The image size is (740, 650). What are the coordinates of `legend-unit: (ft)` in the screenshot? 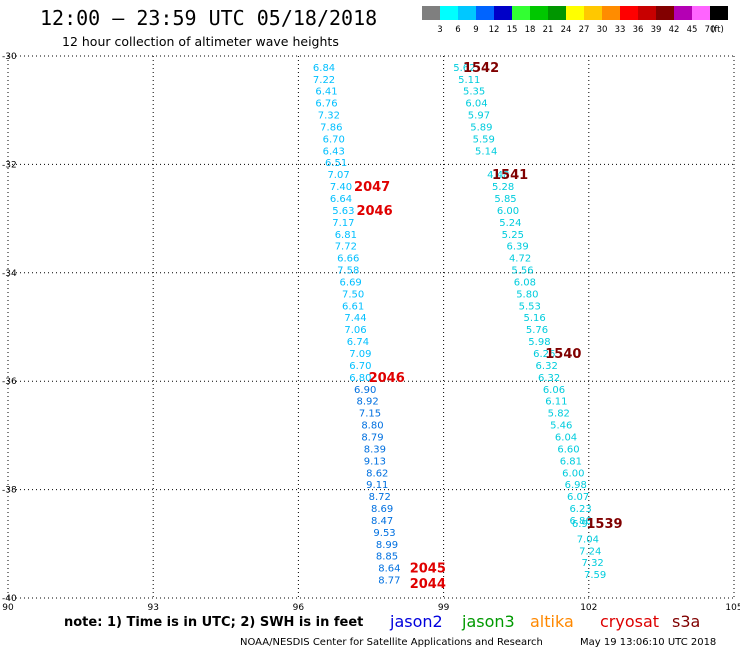 It's located at (717, 30).